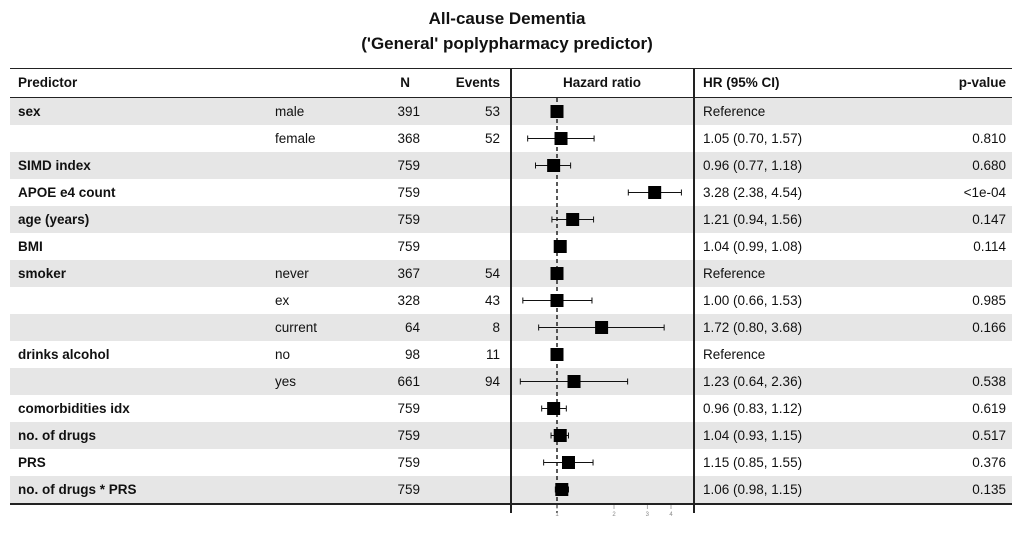 Image resolution: width=1014 pixels, height=533 pixels. I want to click on chart-title: All-cause Dementia, so click(507, 18).